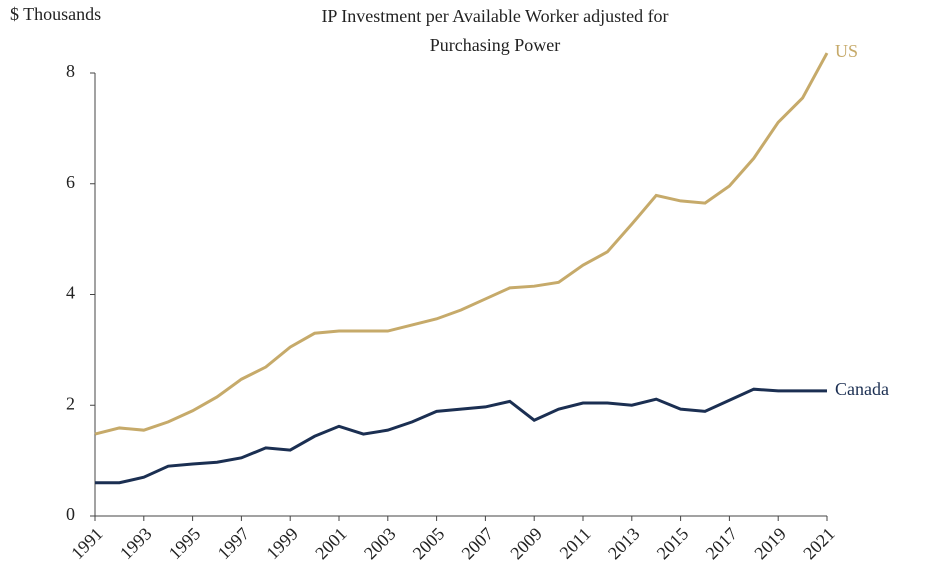  Describe the element at coordinates (624, 544) in the screenshot. I see `x-tick-label: 2013` at that location.